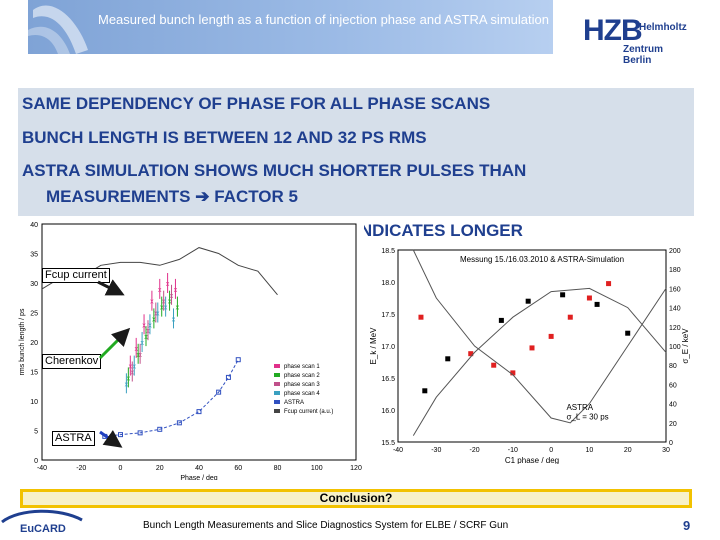  Describe the element at coordinates (643, 55) in the screenshot. I see `logo-line2: Zentrum Berlin` at that location.